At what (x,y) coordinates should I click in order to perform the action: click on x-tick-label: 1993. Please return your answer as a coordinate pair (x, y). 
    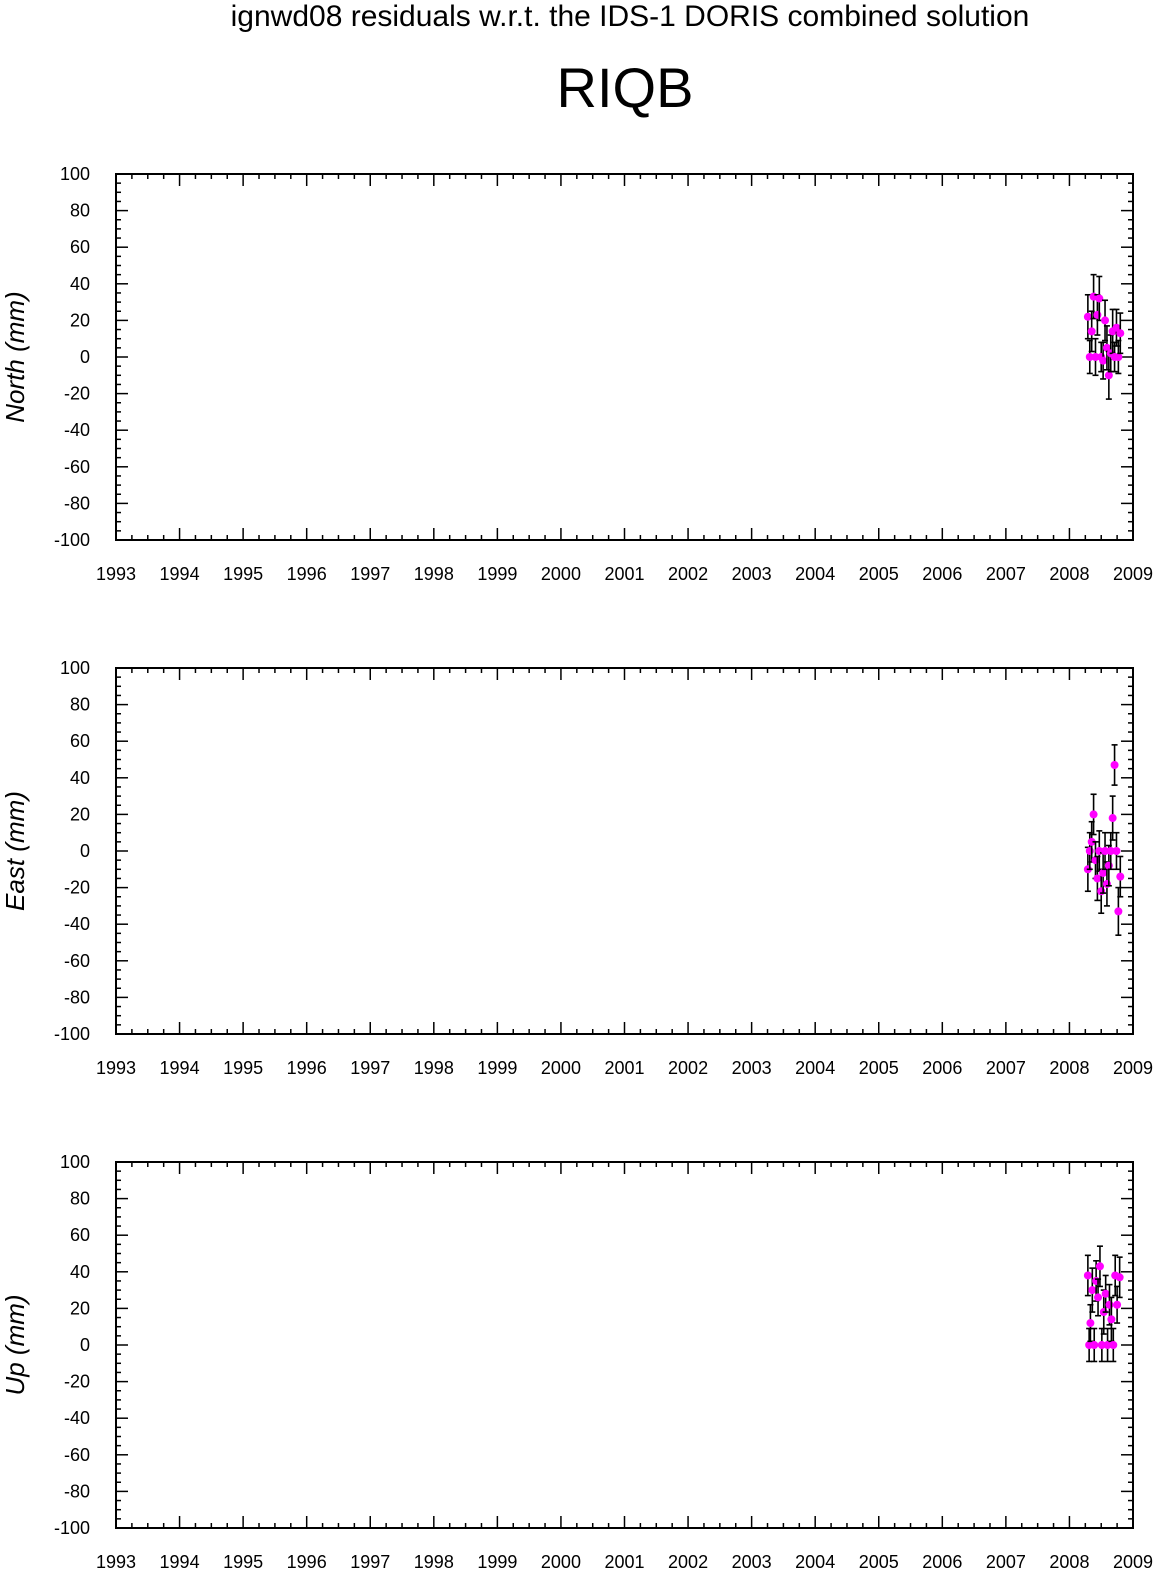
    Looking at the image, I should click on (116, 574).